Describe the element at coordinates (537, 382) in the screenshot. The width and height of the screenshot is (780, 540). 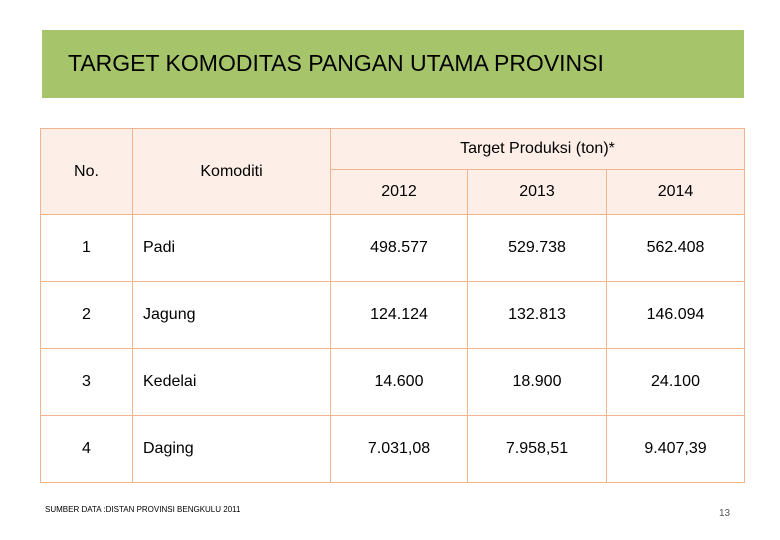
I see `target-value: 18.900` at that location.